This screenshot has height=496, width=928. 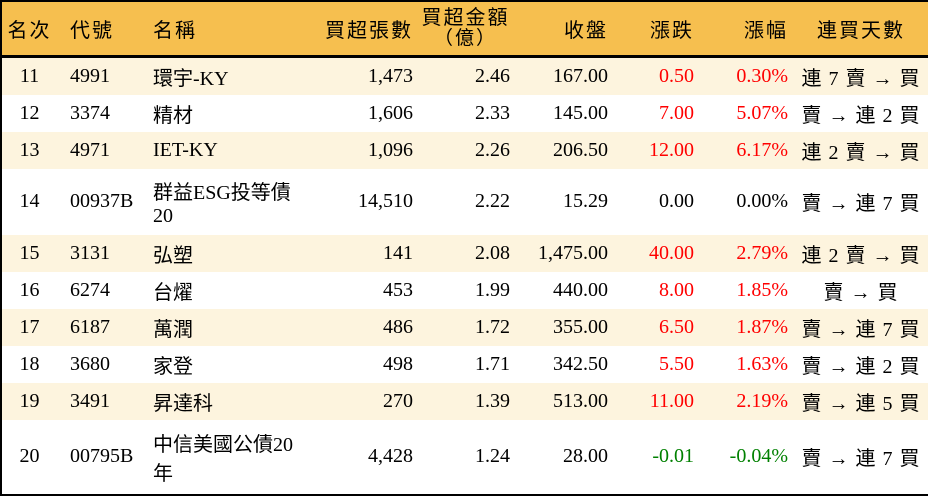 What do you see at coordinates (861, 403) in the screenshot?
I see `cell-streak: 賣 → 連 5 買` at bounding box center [861, 403].